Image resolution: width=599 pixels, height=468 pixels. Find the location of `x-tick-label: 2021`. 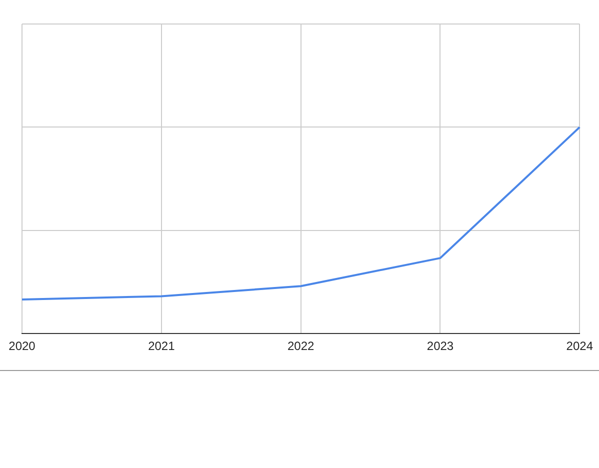

x-tick-label: 2021 is located at coordinates (162, 346).